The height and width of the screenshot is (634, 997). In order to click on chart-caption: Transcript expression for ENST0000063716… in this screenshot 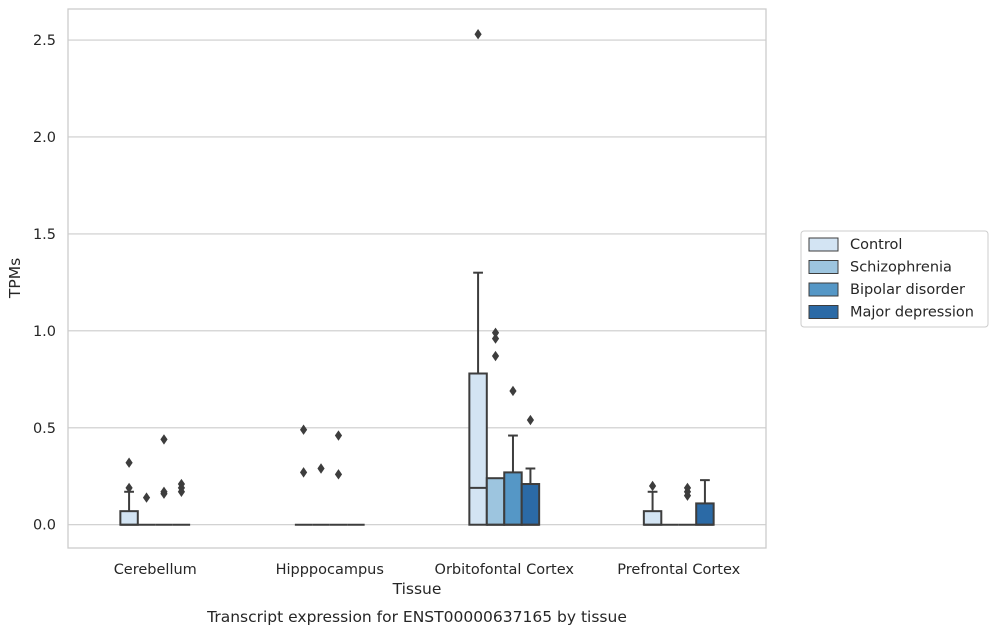, I will do `click(416, 617)`.